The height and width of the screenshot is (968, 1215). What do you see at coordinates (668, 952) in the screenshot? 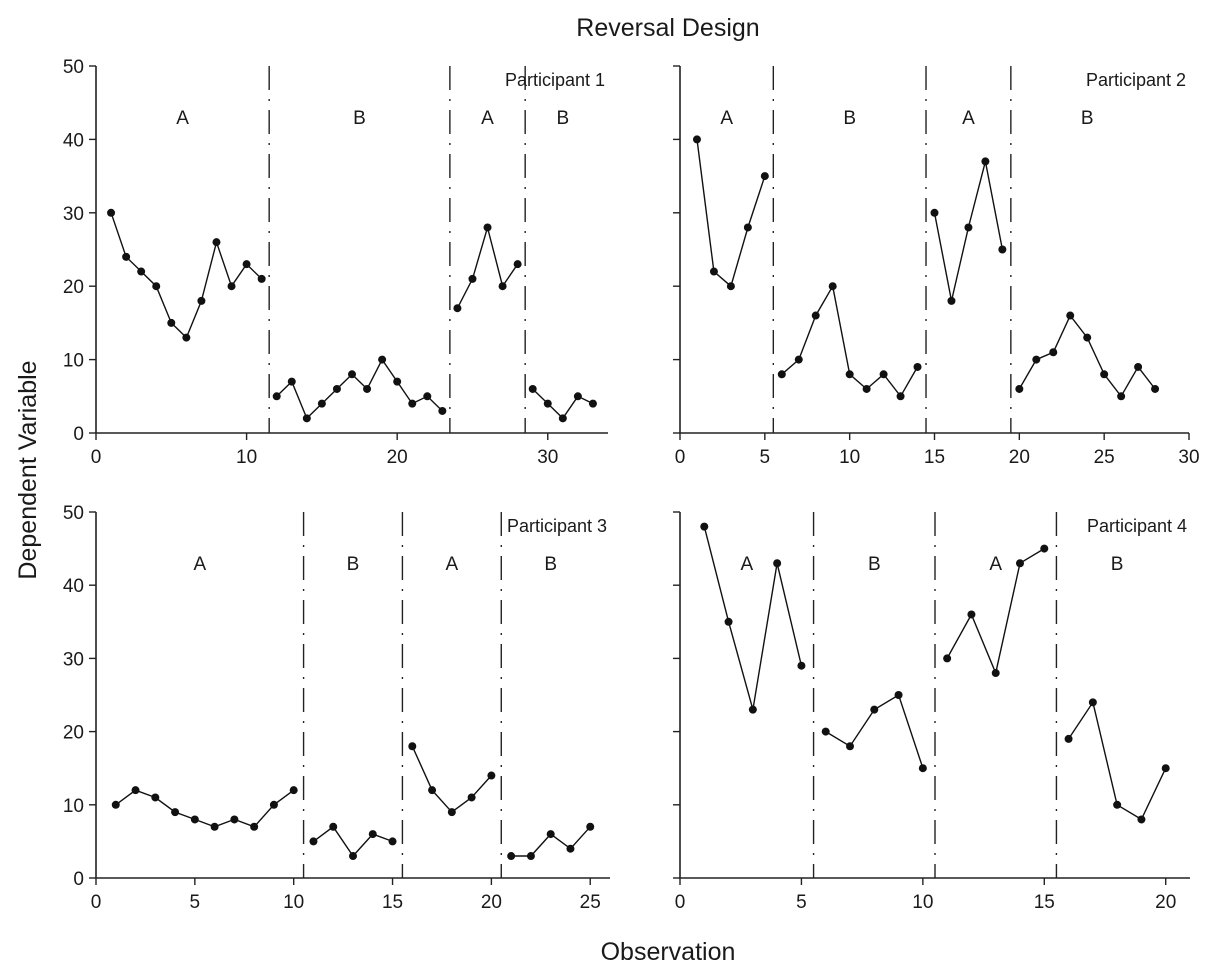
I see `x-axis-label: Observation` at bounding box center [668, 952].